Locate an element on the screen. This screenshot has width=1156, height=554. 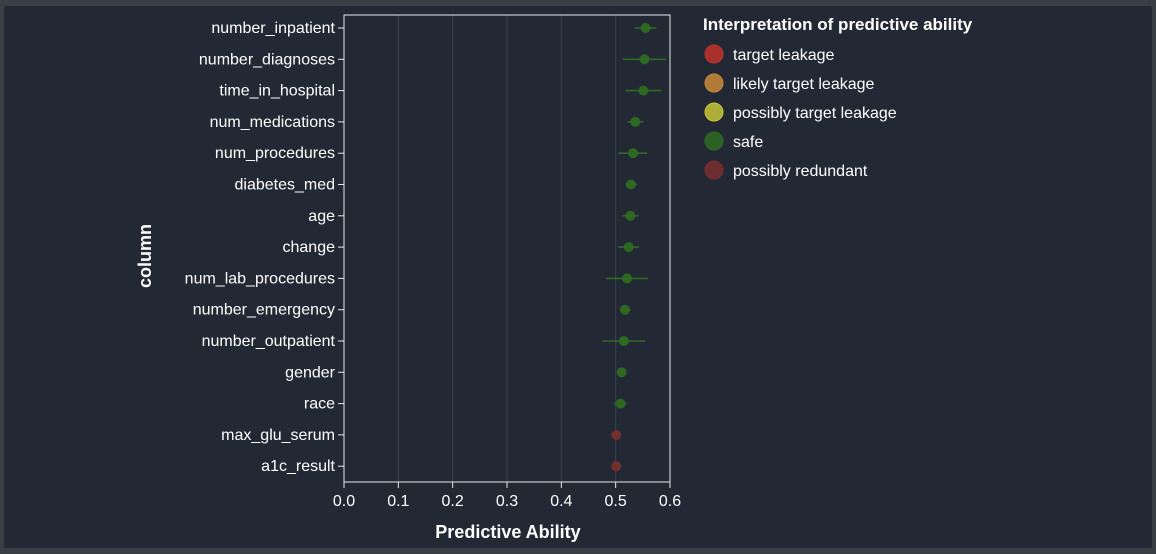
x-tick-label: 0.2 is located at coordinates (453, 501).